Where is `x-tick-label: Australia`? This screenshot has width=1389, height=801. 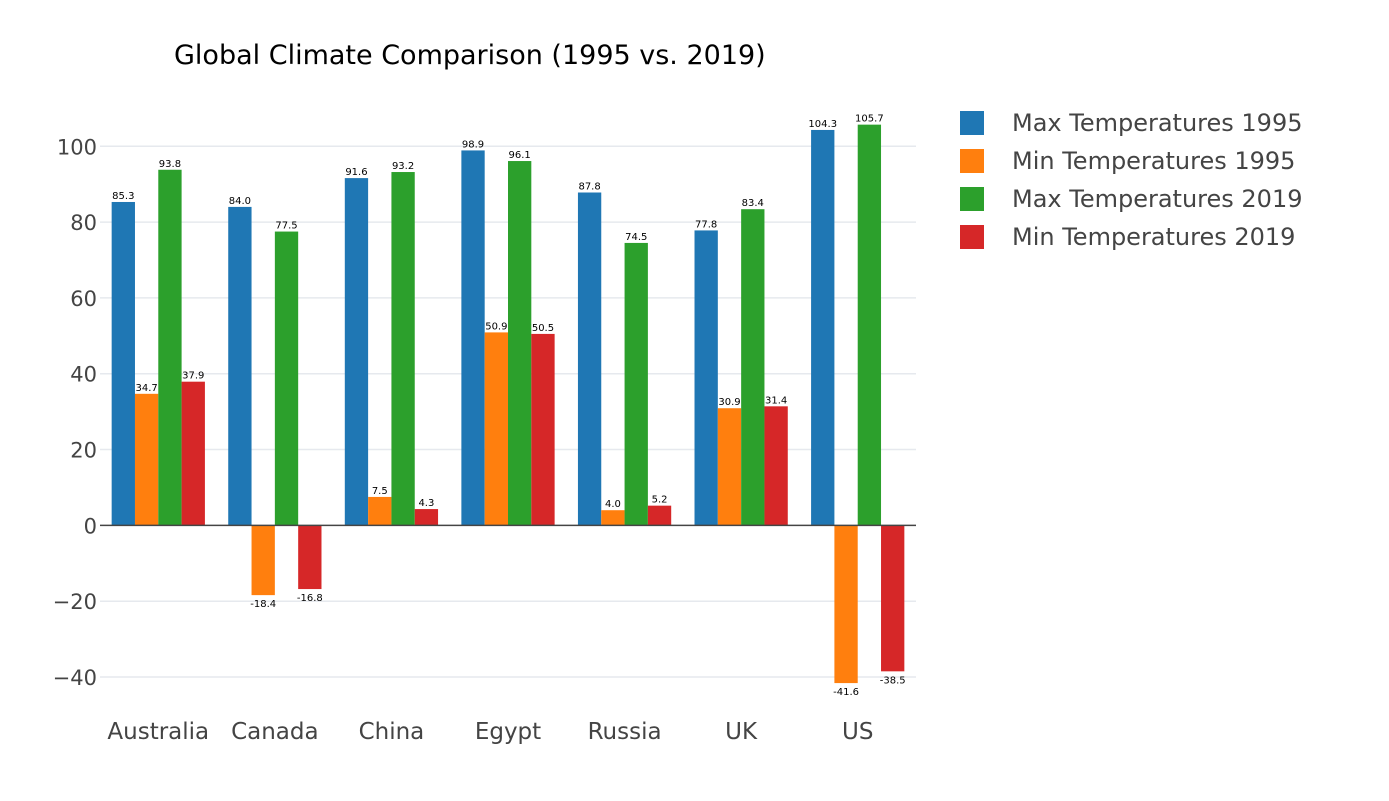
x-tick-label: Australia is located at coordinates (158, 732).